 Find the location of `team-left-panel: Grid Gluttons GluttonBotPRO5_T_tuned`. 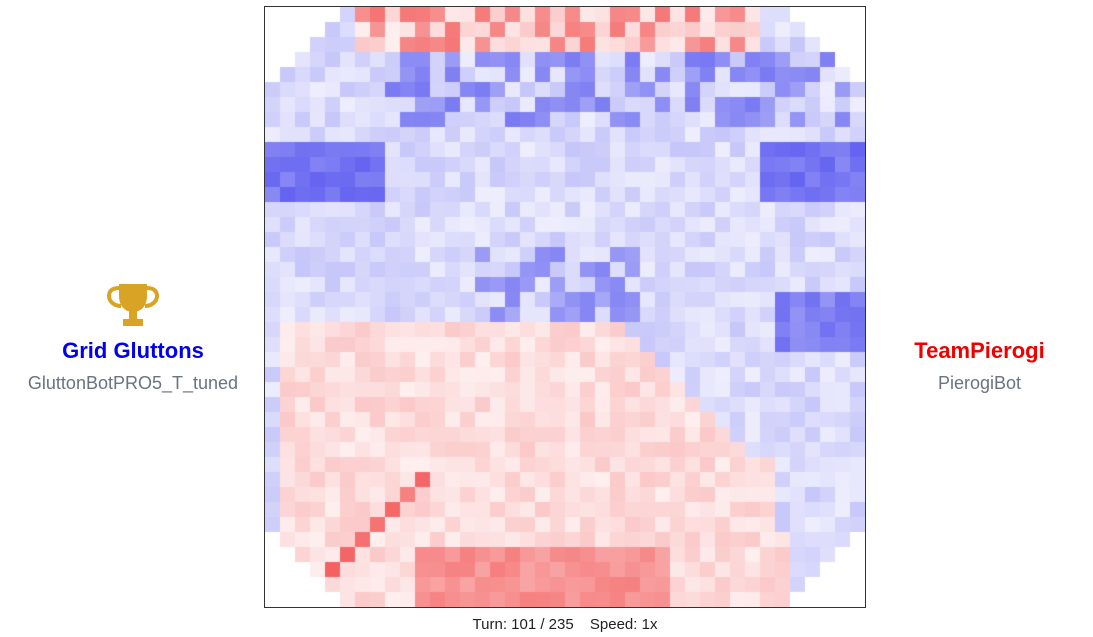

team-left-panel: Grid Gluttons GluttonBotPRO5_T_tuned is located at coordinates (133, 337).